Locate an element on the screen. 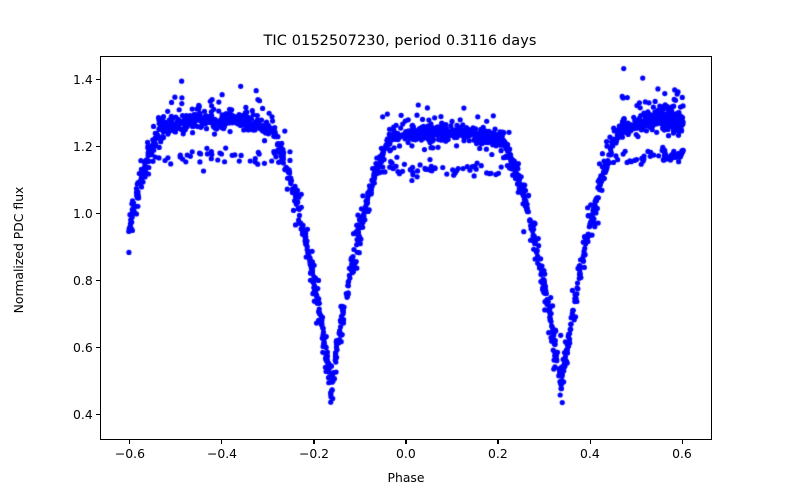 This screenshot has width=800, height=500. x-tick-label: −0.4 is located at coordinates (222, 453).